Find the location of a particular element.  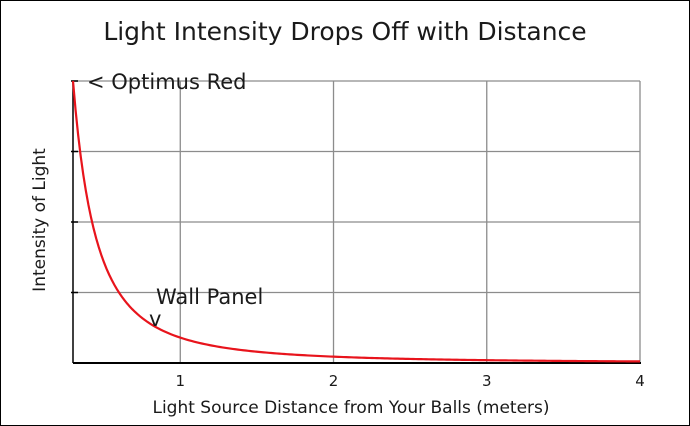

annotation-optimus-red: < Optimus Red is located at coordinates (166, 82).